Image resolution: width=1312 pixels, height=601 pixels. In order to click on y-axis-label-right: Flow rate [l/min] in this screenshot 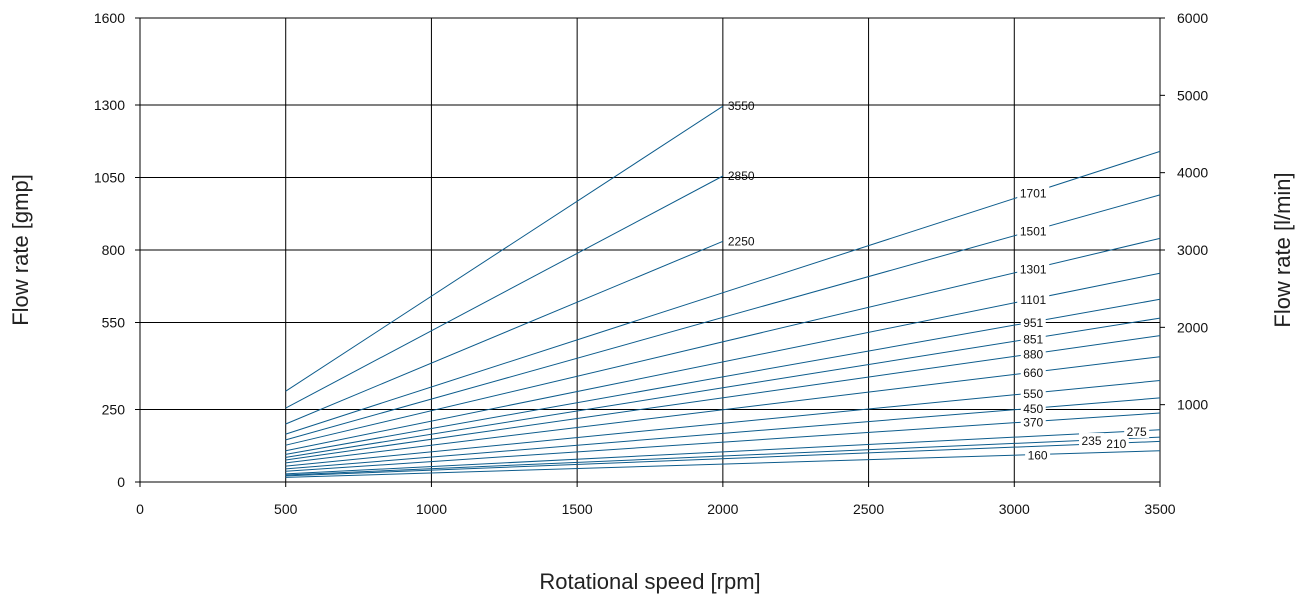, I will do `click(1282, 249)`.